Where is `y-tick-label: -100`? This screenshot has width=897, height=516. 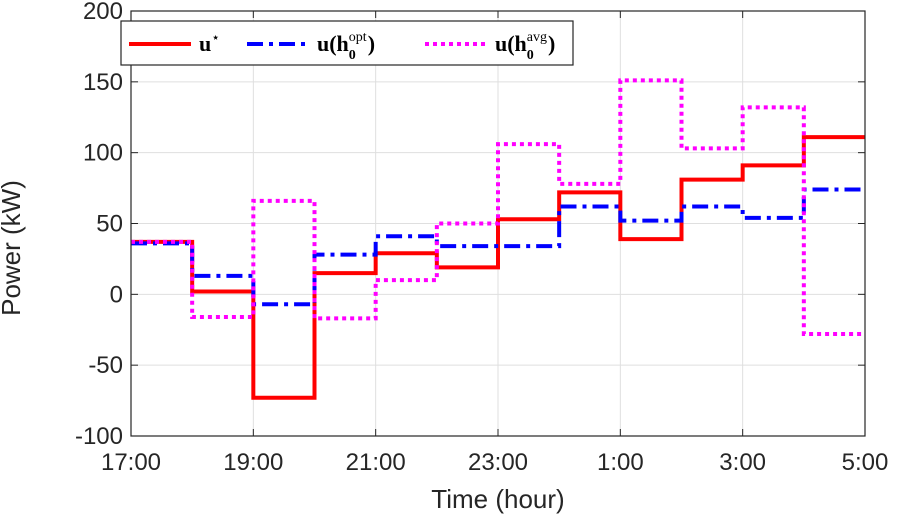 y-tick-label: -100 is located at coordinates (99, 436).